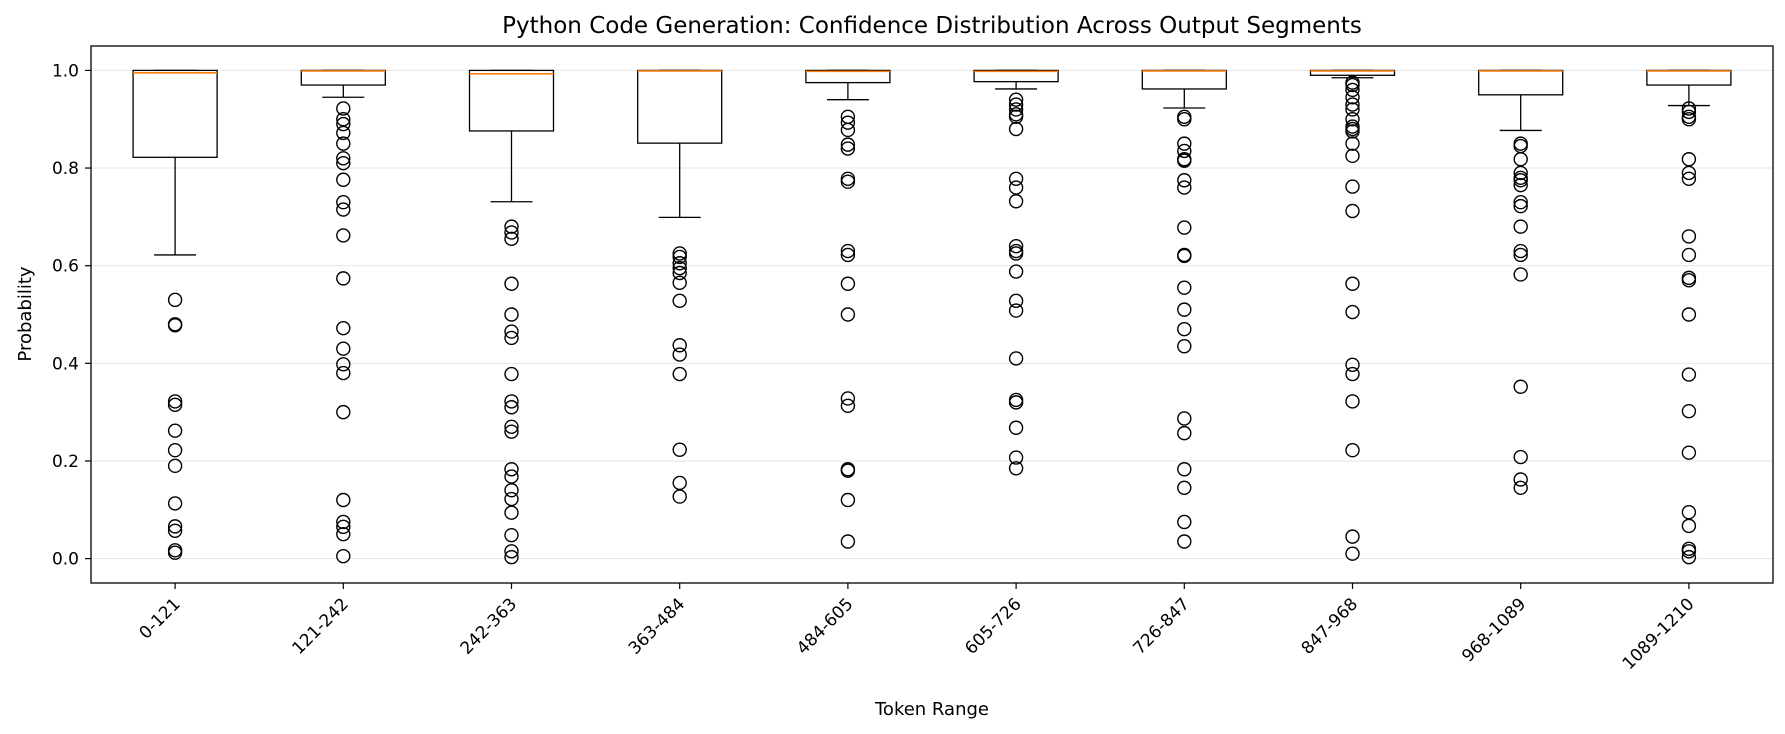 This screenshot has width=1785, height=734. What do you see at coordinates (489, 626) in the screenshot?
I see `x-tick-label: 242-363` at bounding box center [489, 626].